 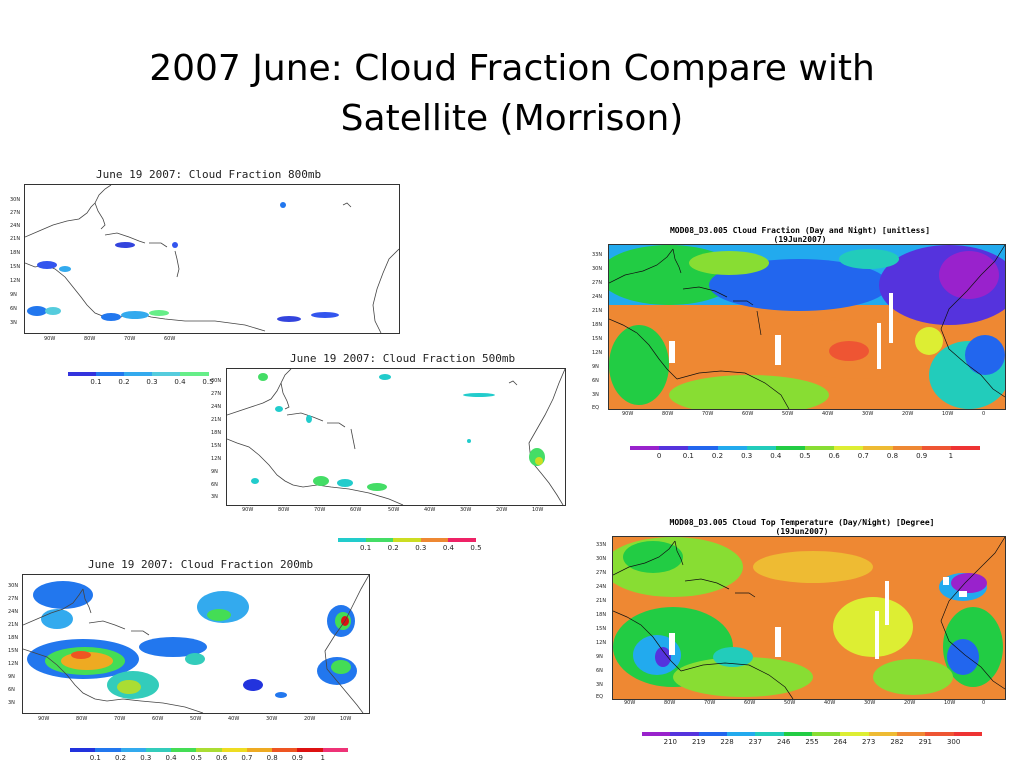 What do you see at coordinates (192, 640) in the screenshot?
I see `cloud-200mb` at bounding box center [192, 640].